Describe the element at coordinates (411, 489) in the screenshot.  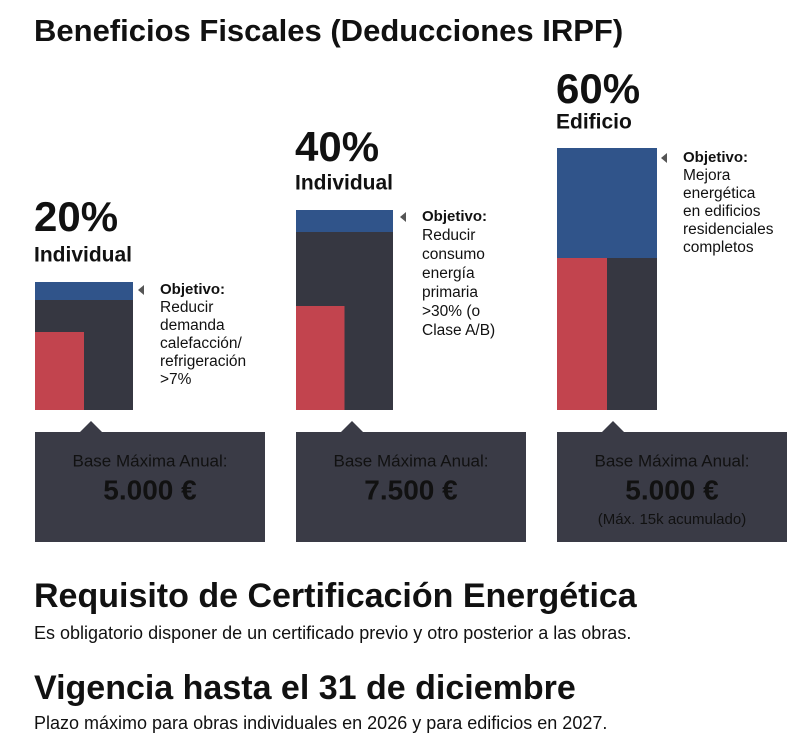
I see `amount: 7.500 €` at that location.